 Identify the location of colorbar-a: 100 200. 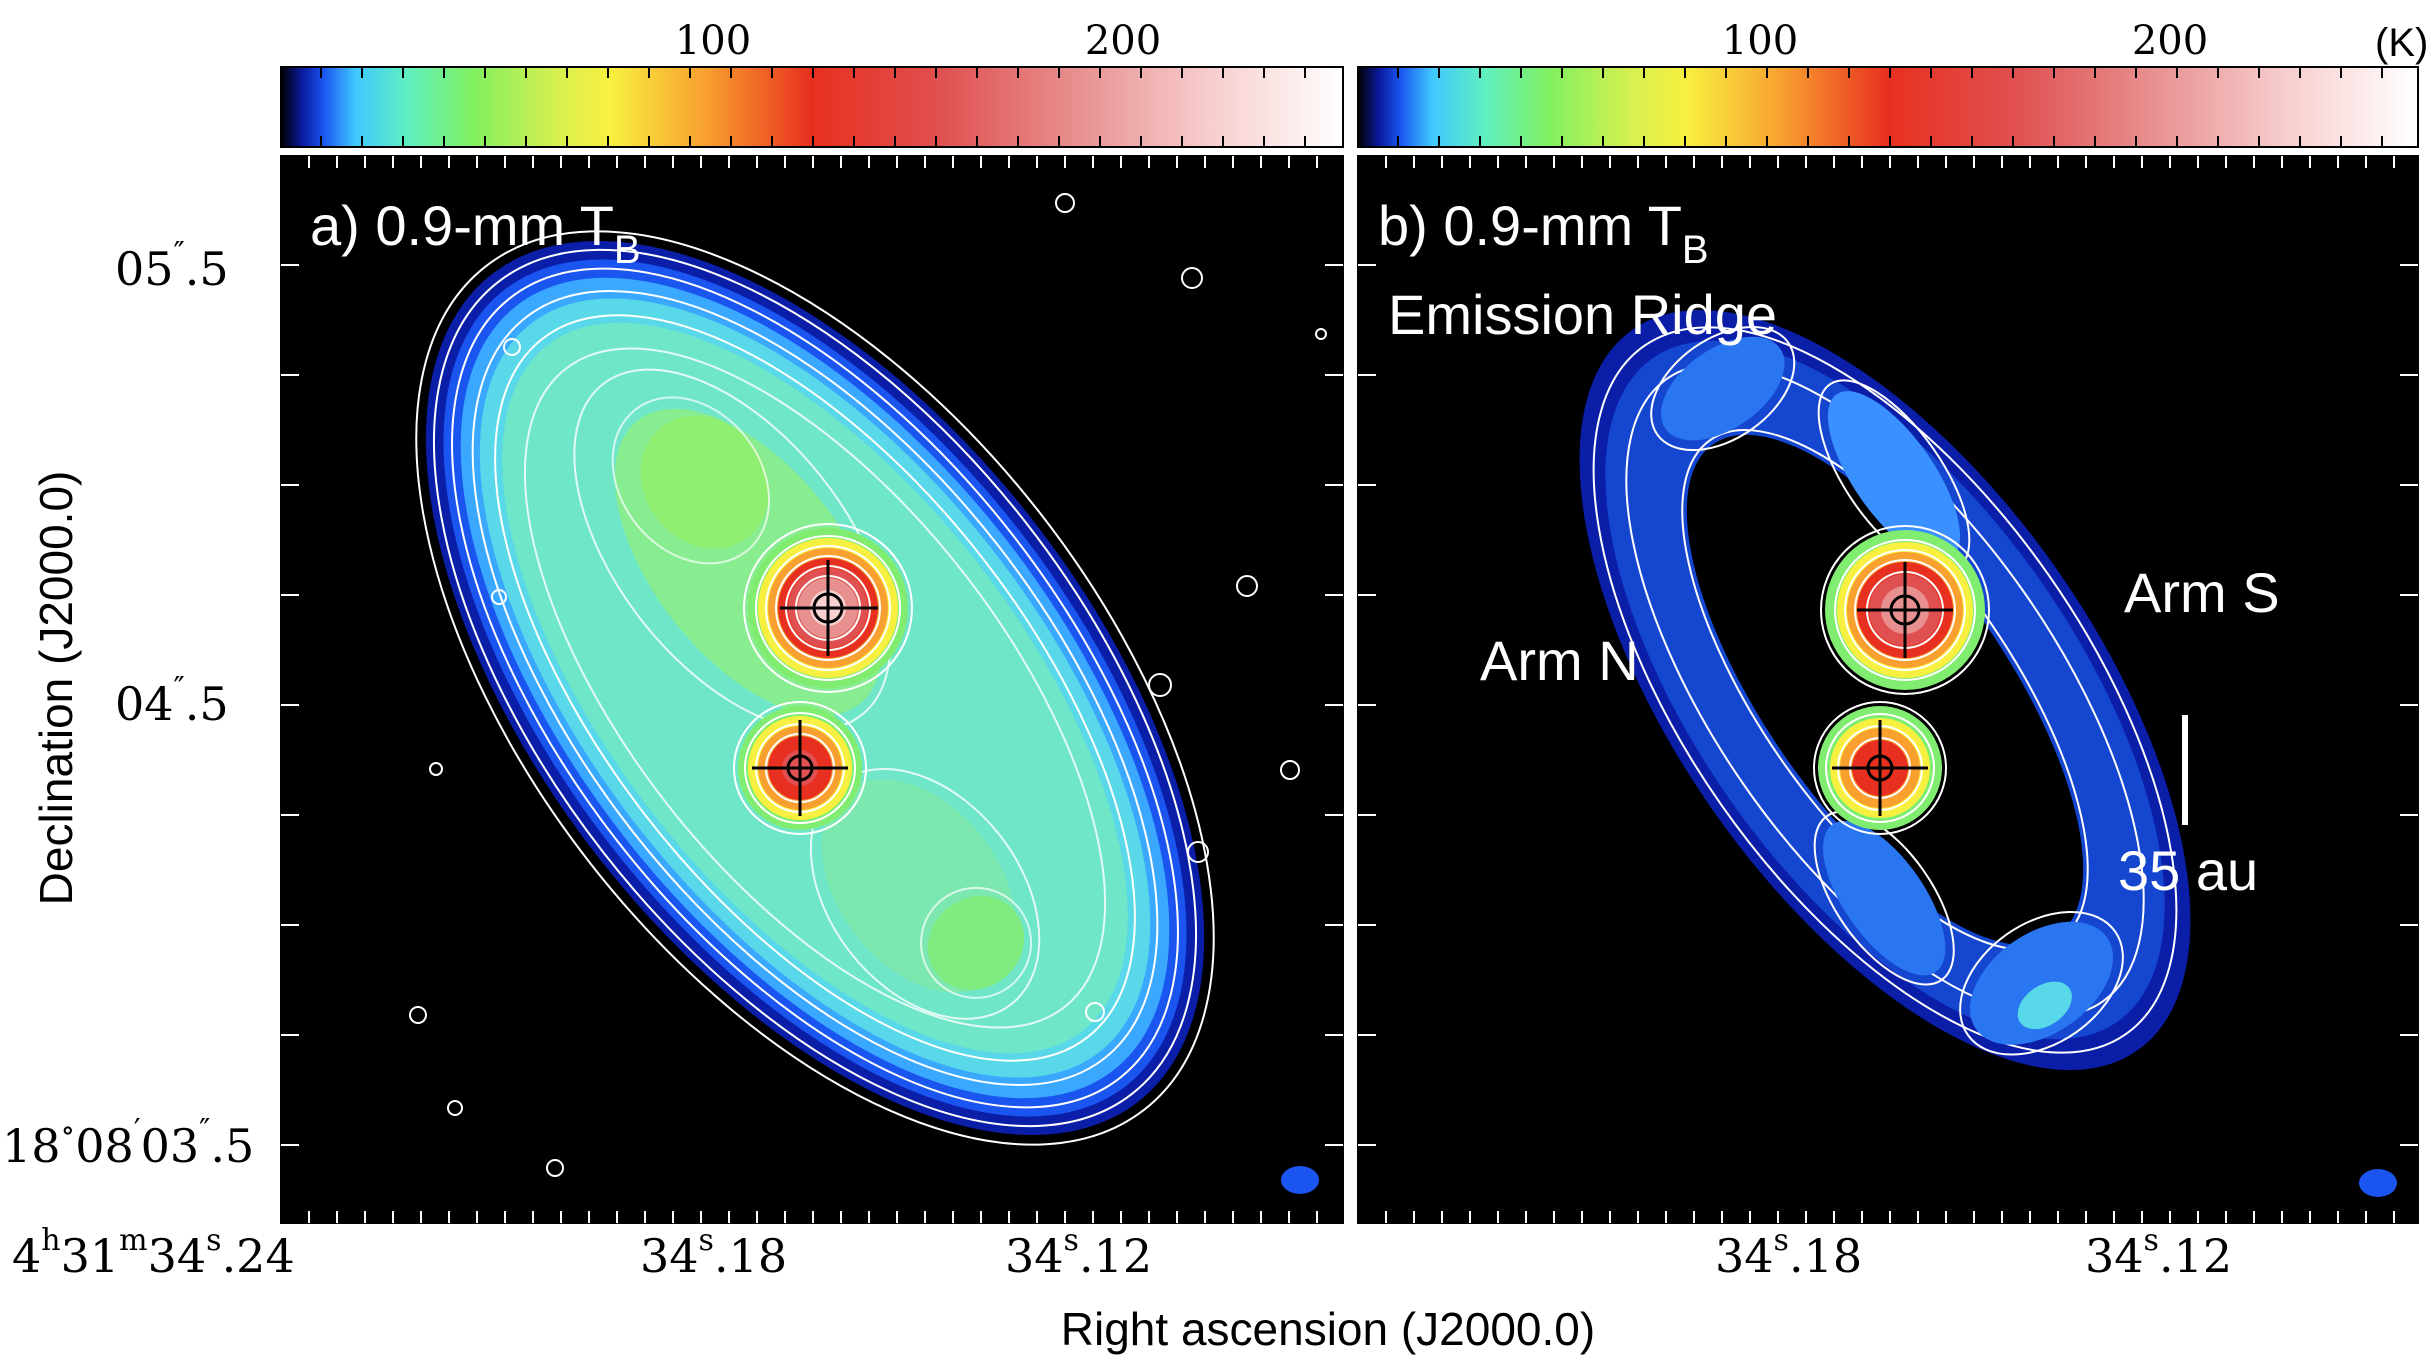
(812, 83).